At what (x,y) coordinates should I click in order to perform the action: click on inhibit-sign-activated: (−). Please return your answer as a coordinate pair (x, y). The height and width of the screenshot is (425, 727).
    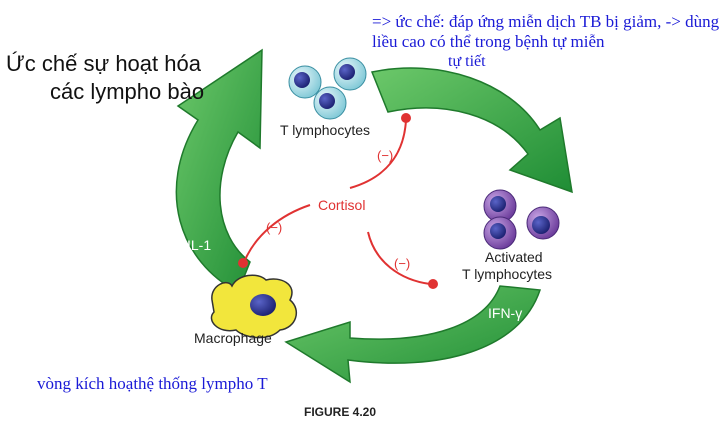
    Looking at the image, I should click on (402, 263).